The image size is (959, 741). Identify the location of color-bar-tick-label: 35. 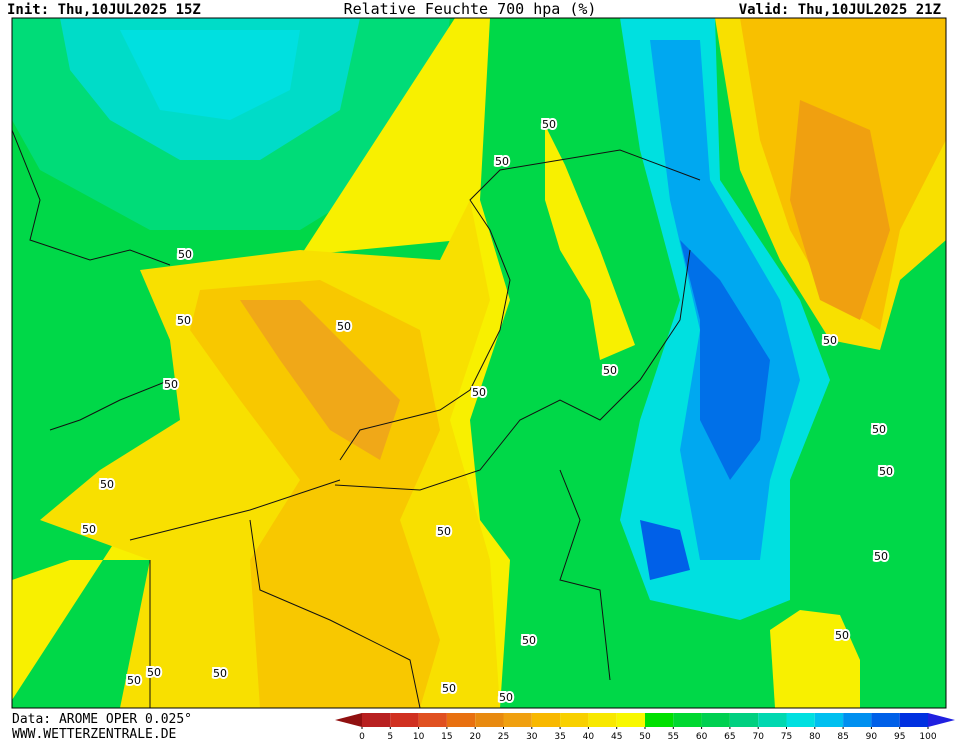
(559, 736).